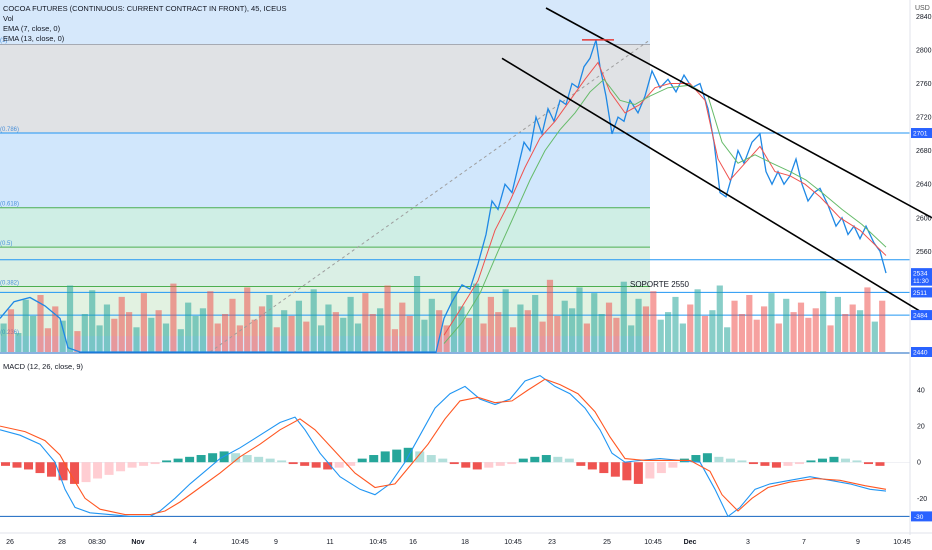 This screenshot has height=550, width=932. Describe the element at coordinates (10, 542) in the screenshot. I see `x-tick-label: 26` at that location.